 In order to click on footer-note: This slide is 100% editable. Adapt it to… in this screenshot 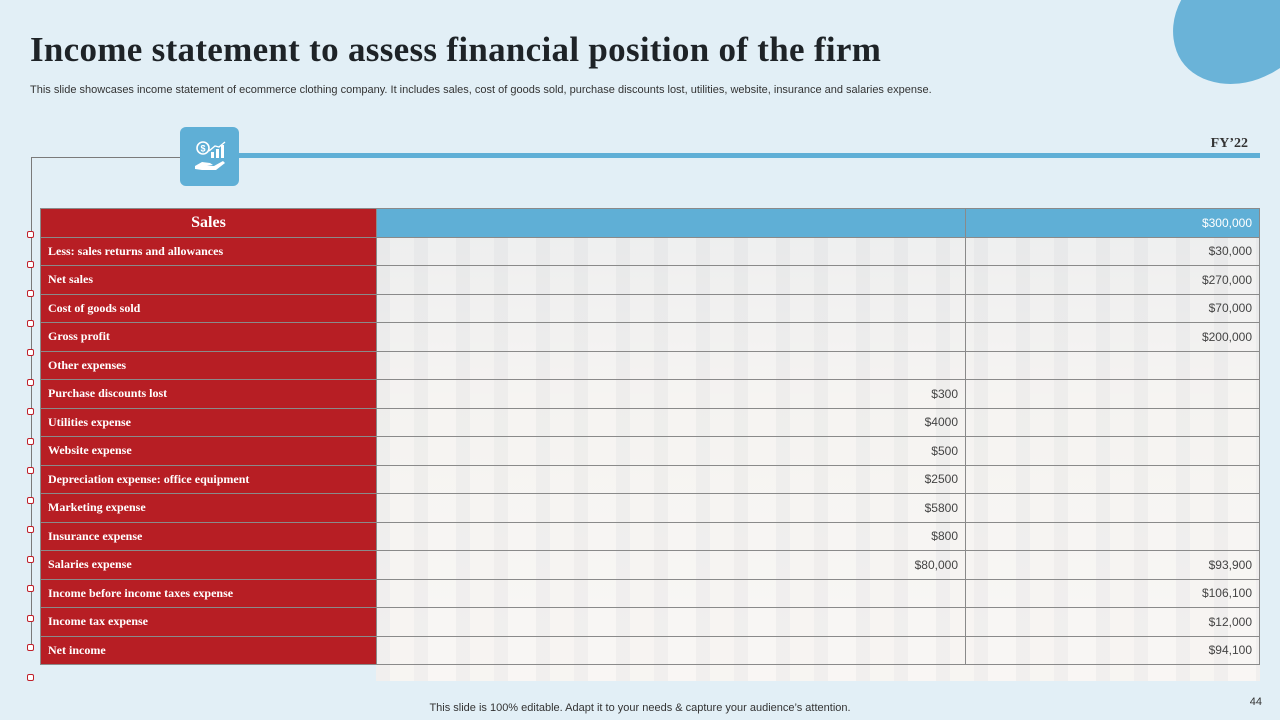, I will do `click(640, 708)`.